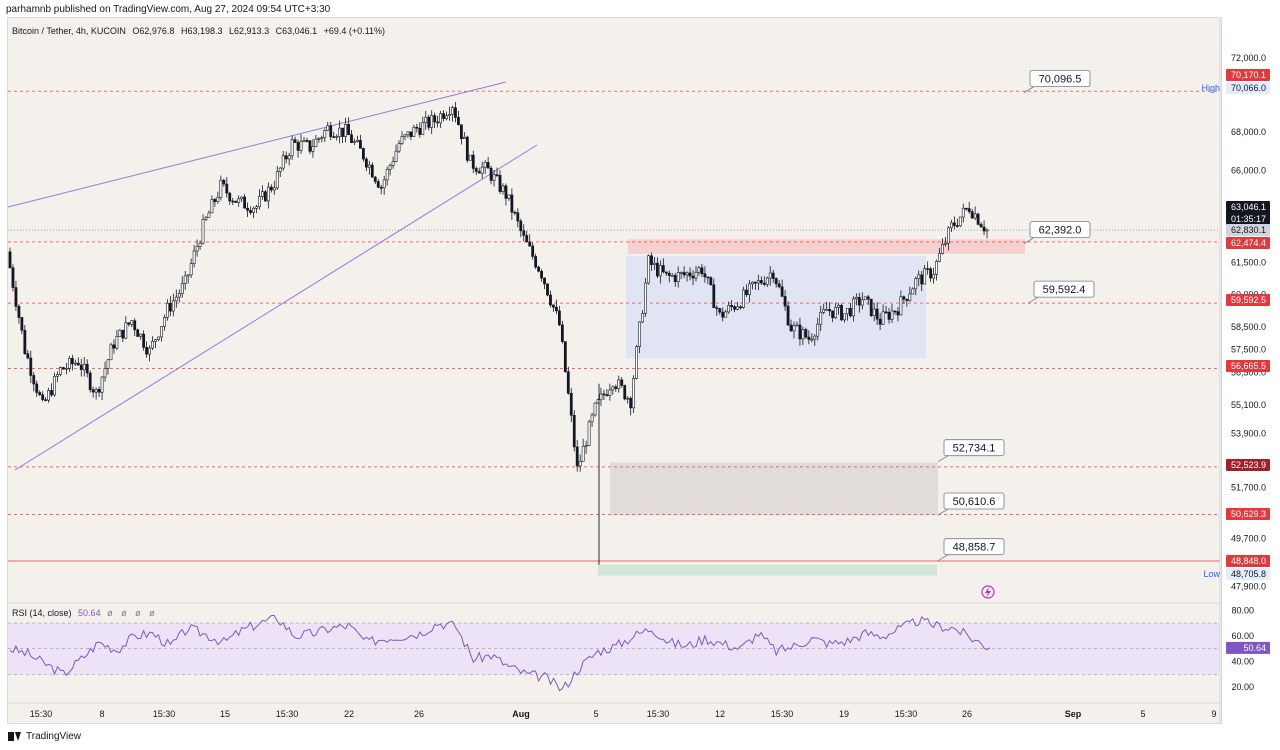 This screenshot has width=1280, height=750. What do you see at coordinates (153, 31) in the screenshot?
I see `legend-open: O62,976.8` at bounding box center [153, 31].